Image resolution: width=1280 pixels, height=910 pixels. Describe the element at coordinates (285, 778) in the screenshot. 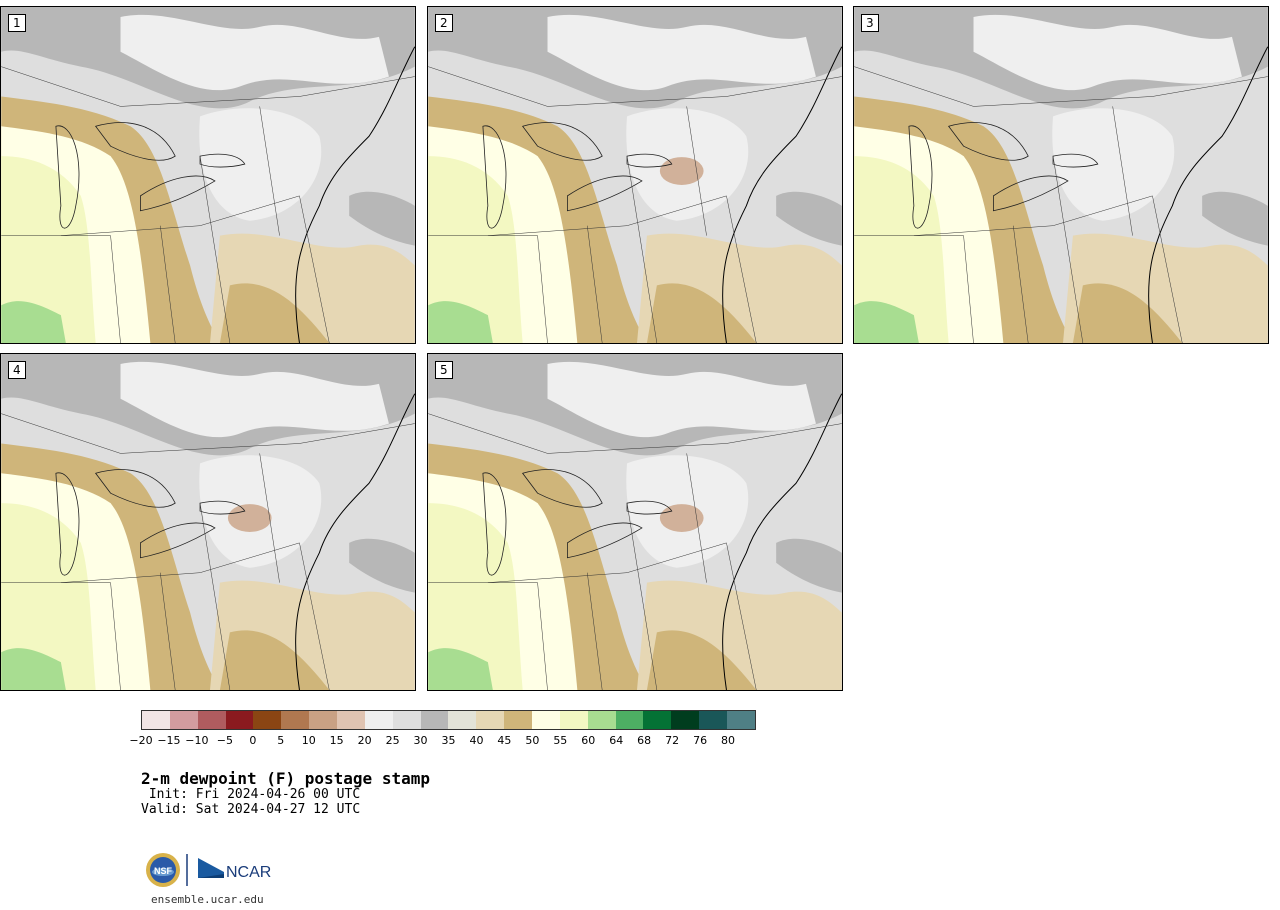

I see `plot-title: 2-m dewpoint (F) postage stamp` at that location.